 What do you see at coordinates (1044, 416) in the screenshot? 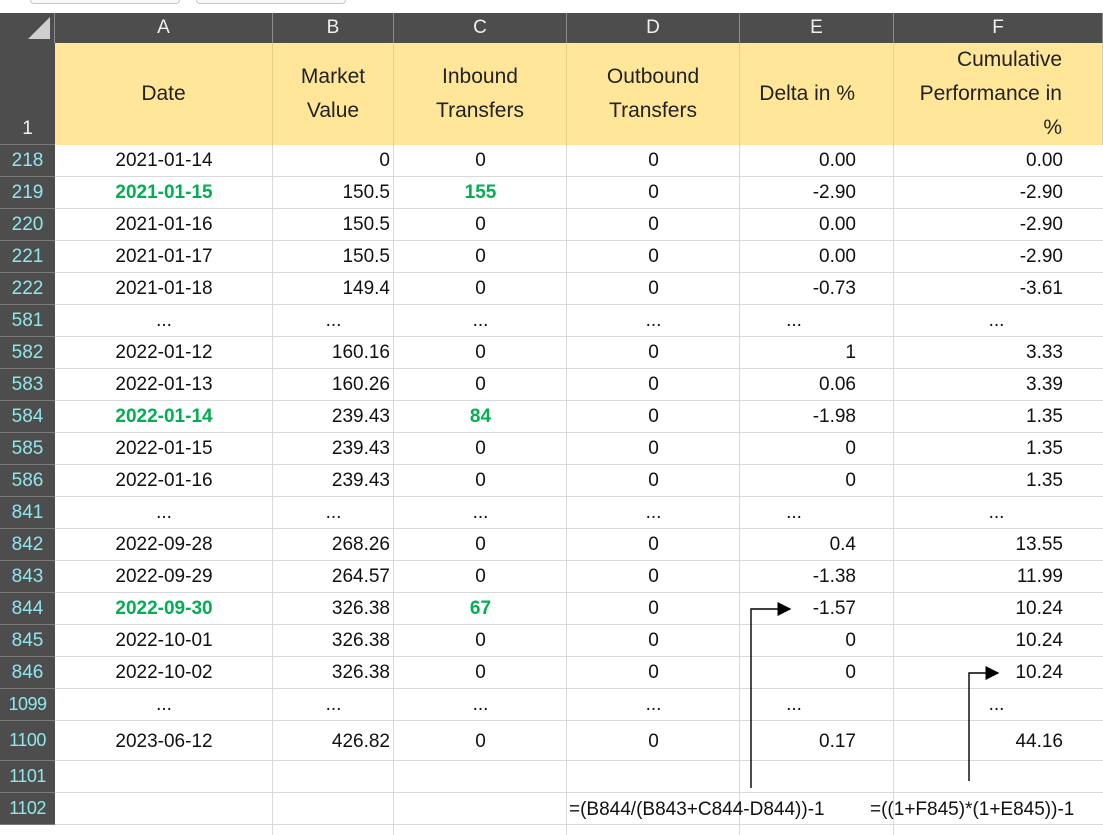
I see `cell-cumulative-584: 1.35` at bounding box center [1044, 416].